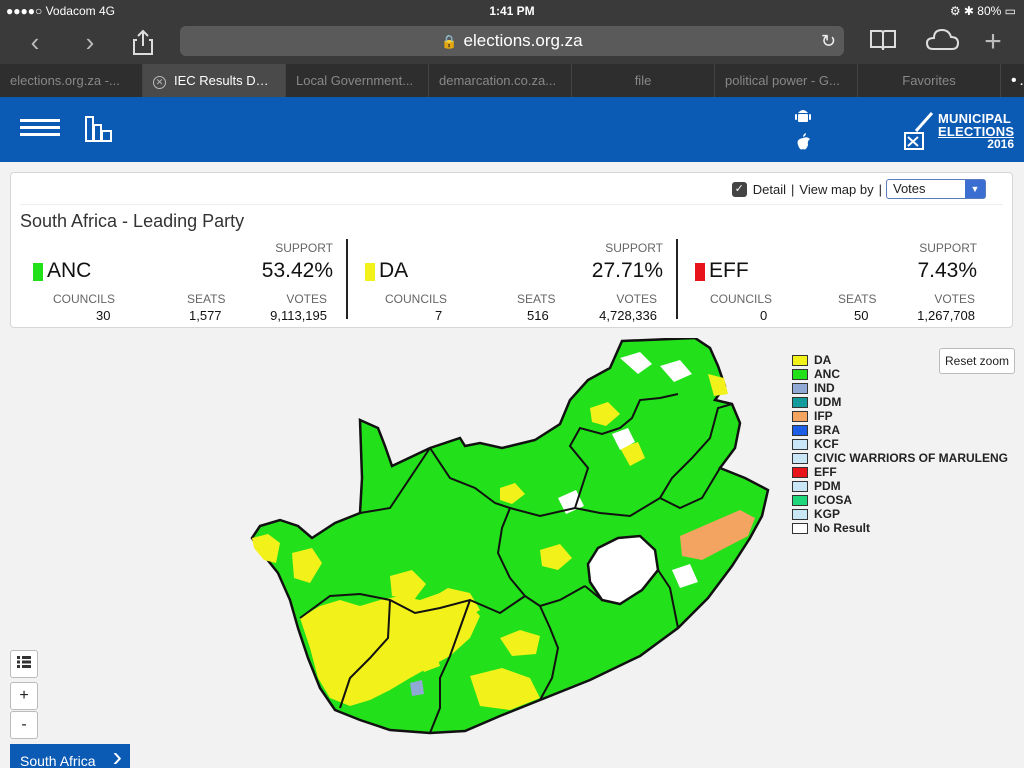 This screenshot has height=768, width=1024. What do you see at coordinates (929, 80) in the screenshot?
I see `tab-favorites: Favorites` at bounding box center [929, 80].